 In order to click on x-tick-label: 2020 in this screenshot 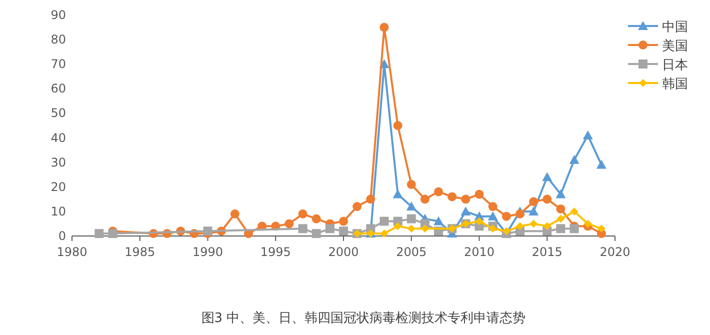, I will do `click(615, 252)`.